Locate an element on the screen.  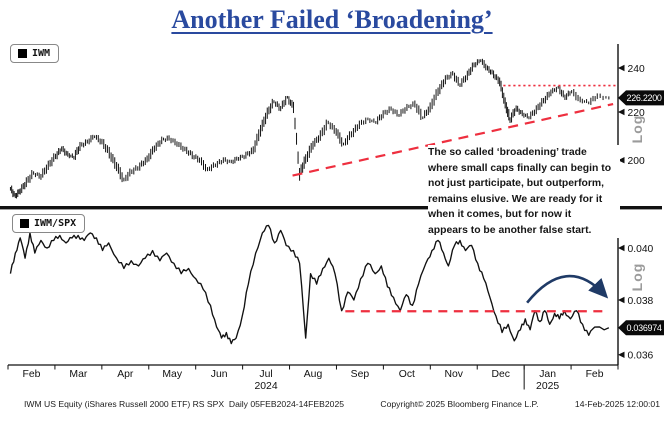
x-axis-year-label: 2025 is located at coordinates (547, 386).